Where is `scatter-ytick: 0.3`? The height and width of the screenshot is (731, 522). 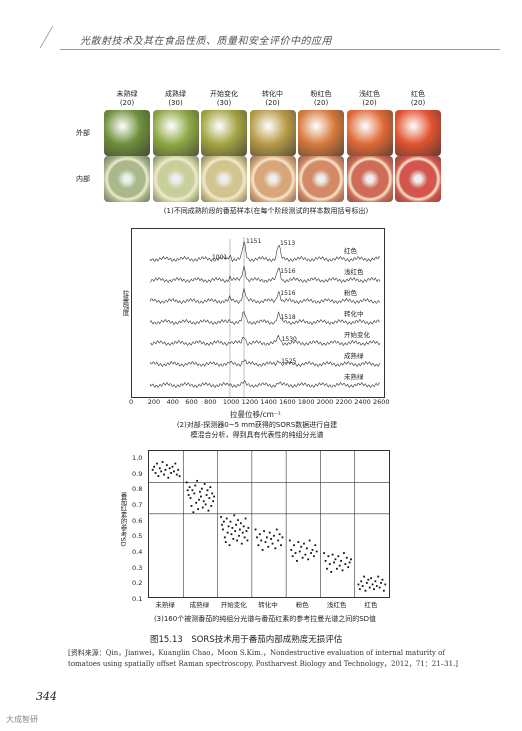 scatter-ytick: 0.3 is located at coordinates (137, 567).